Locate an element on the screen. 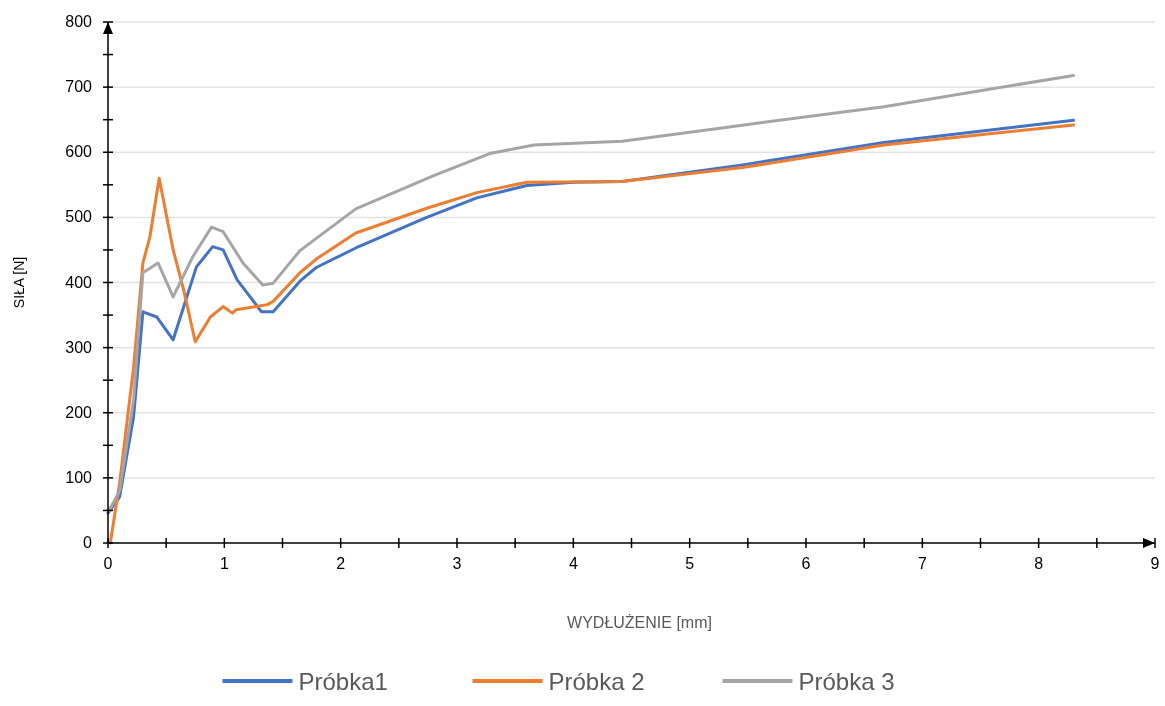  y-tick-label: 700 is located at coordinates (79, 87).